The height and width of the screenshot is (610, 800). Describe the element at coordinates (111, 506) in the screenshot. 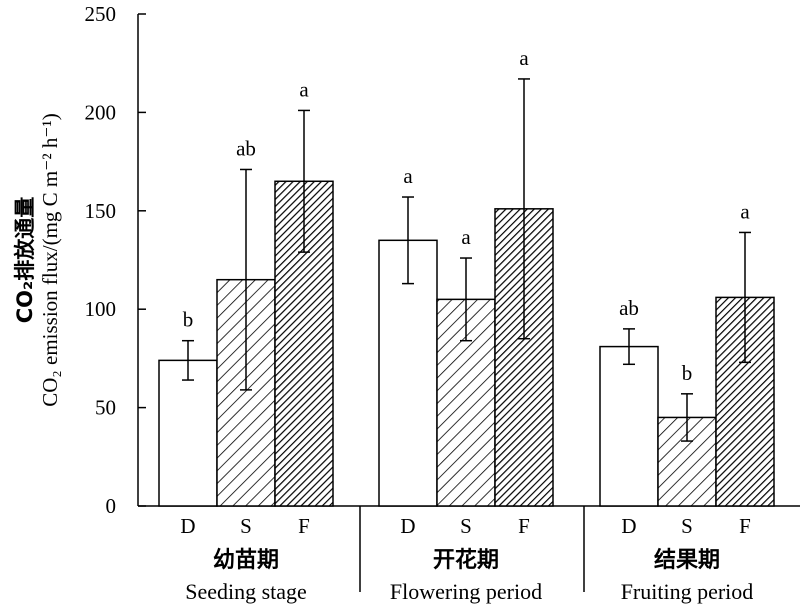

I see `y-tick-label: 0` at that location.